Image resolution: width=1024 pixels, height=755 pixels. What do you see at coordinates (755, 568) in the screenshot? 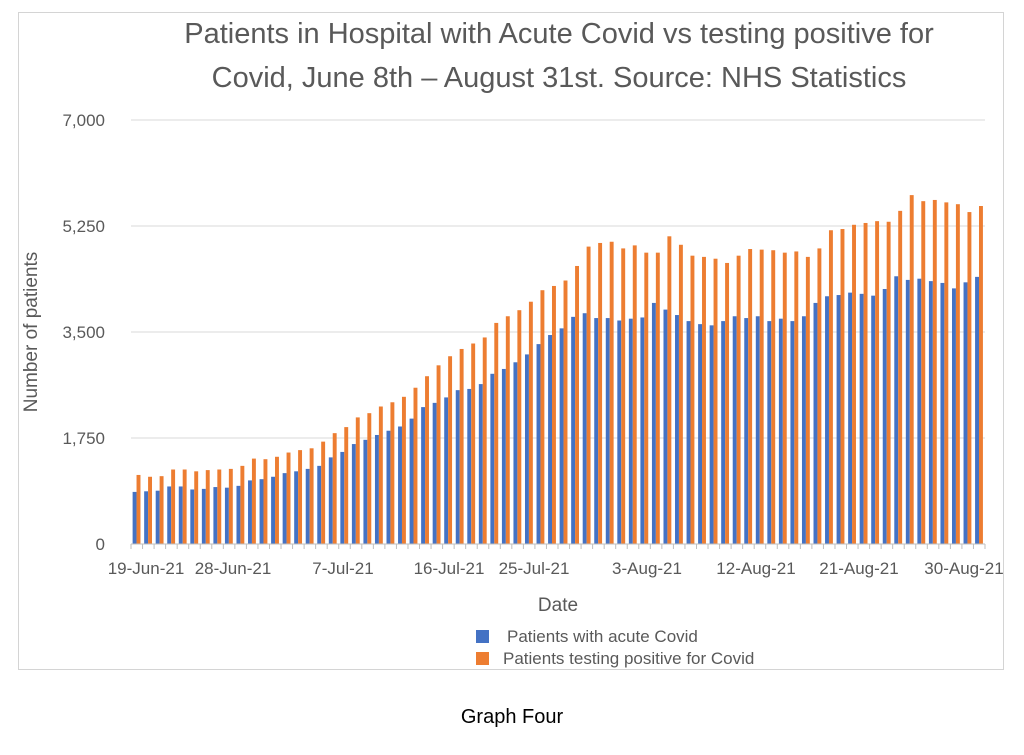
I see `x-tick-label: 12-Aug-21` at bounding box center [755, 568].